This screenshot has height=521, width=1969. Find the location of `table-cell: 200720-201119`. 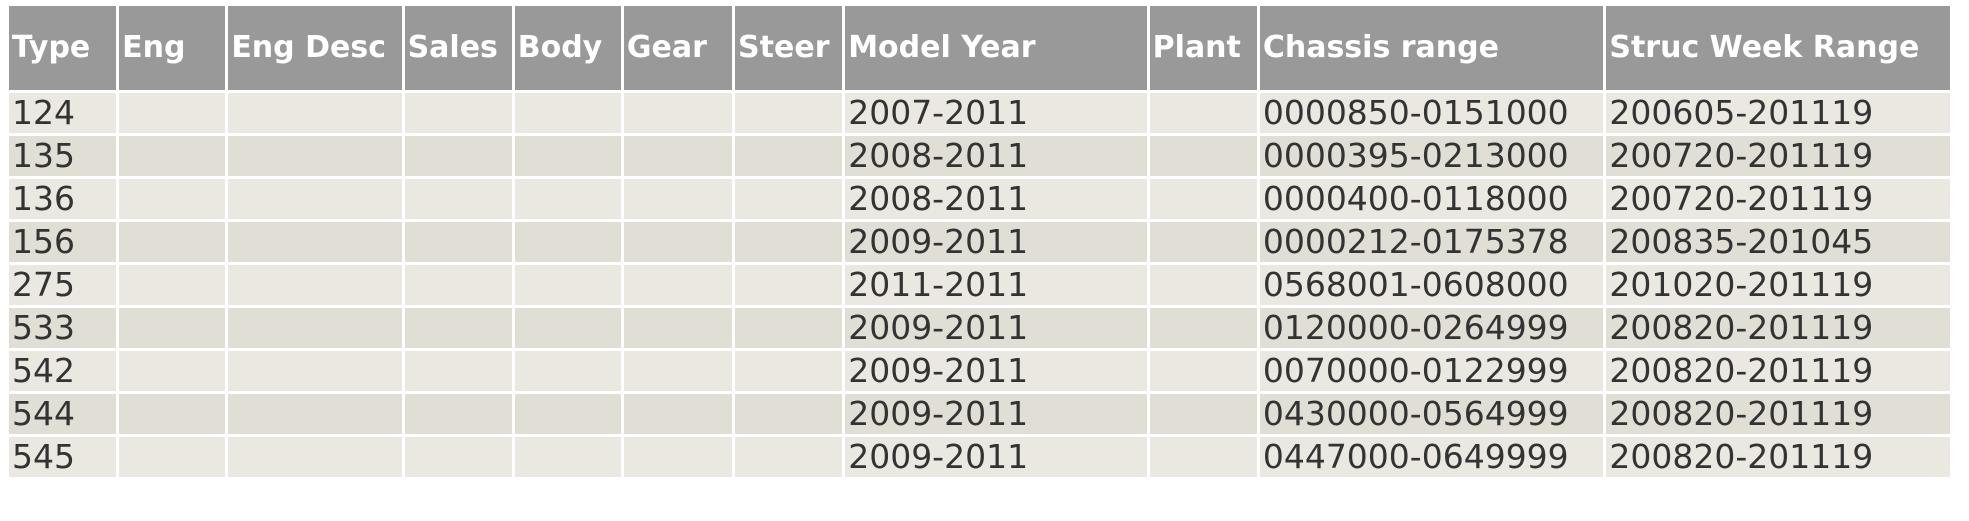

table-cell: 200720-201119 is located at coordinates (1778, 156).